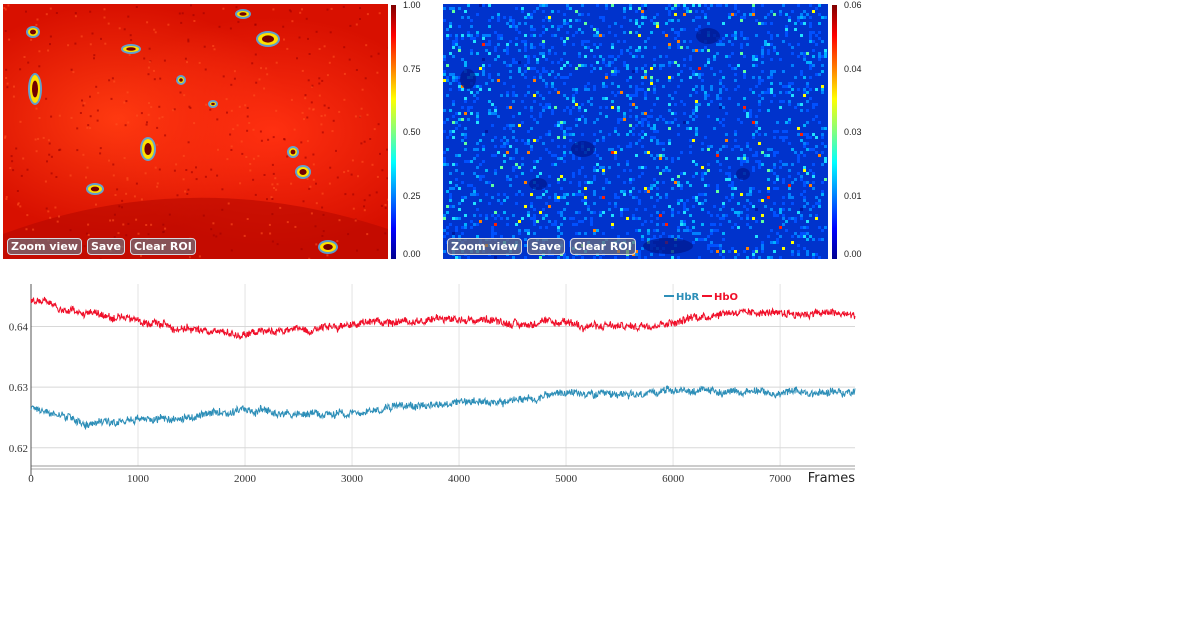 The image size is (1177, 626). I want to click on left-save-button: Save, so click(105, 246).